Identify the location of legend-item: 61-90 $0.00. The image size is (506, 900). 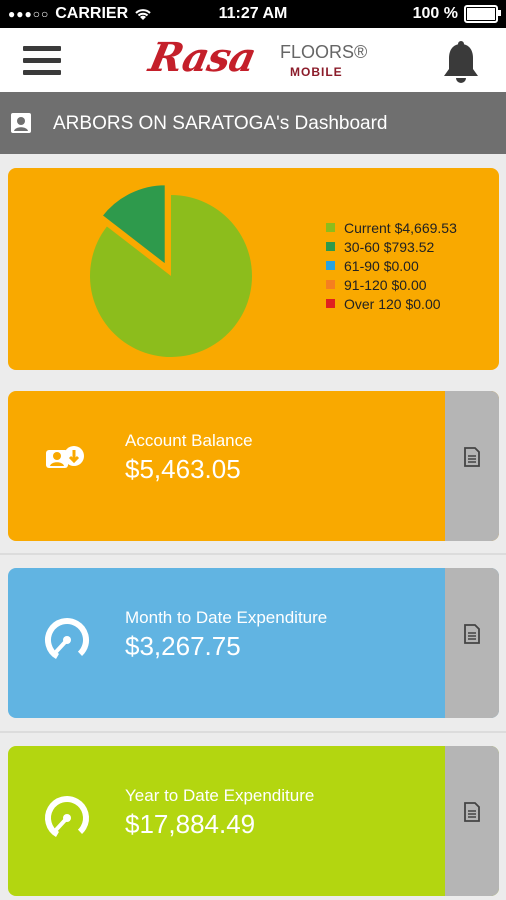
(391, 265).